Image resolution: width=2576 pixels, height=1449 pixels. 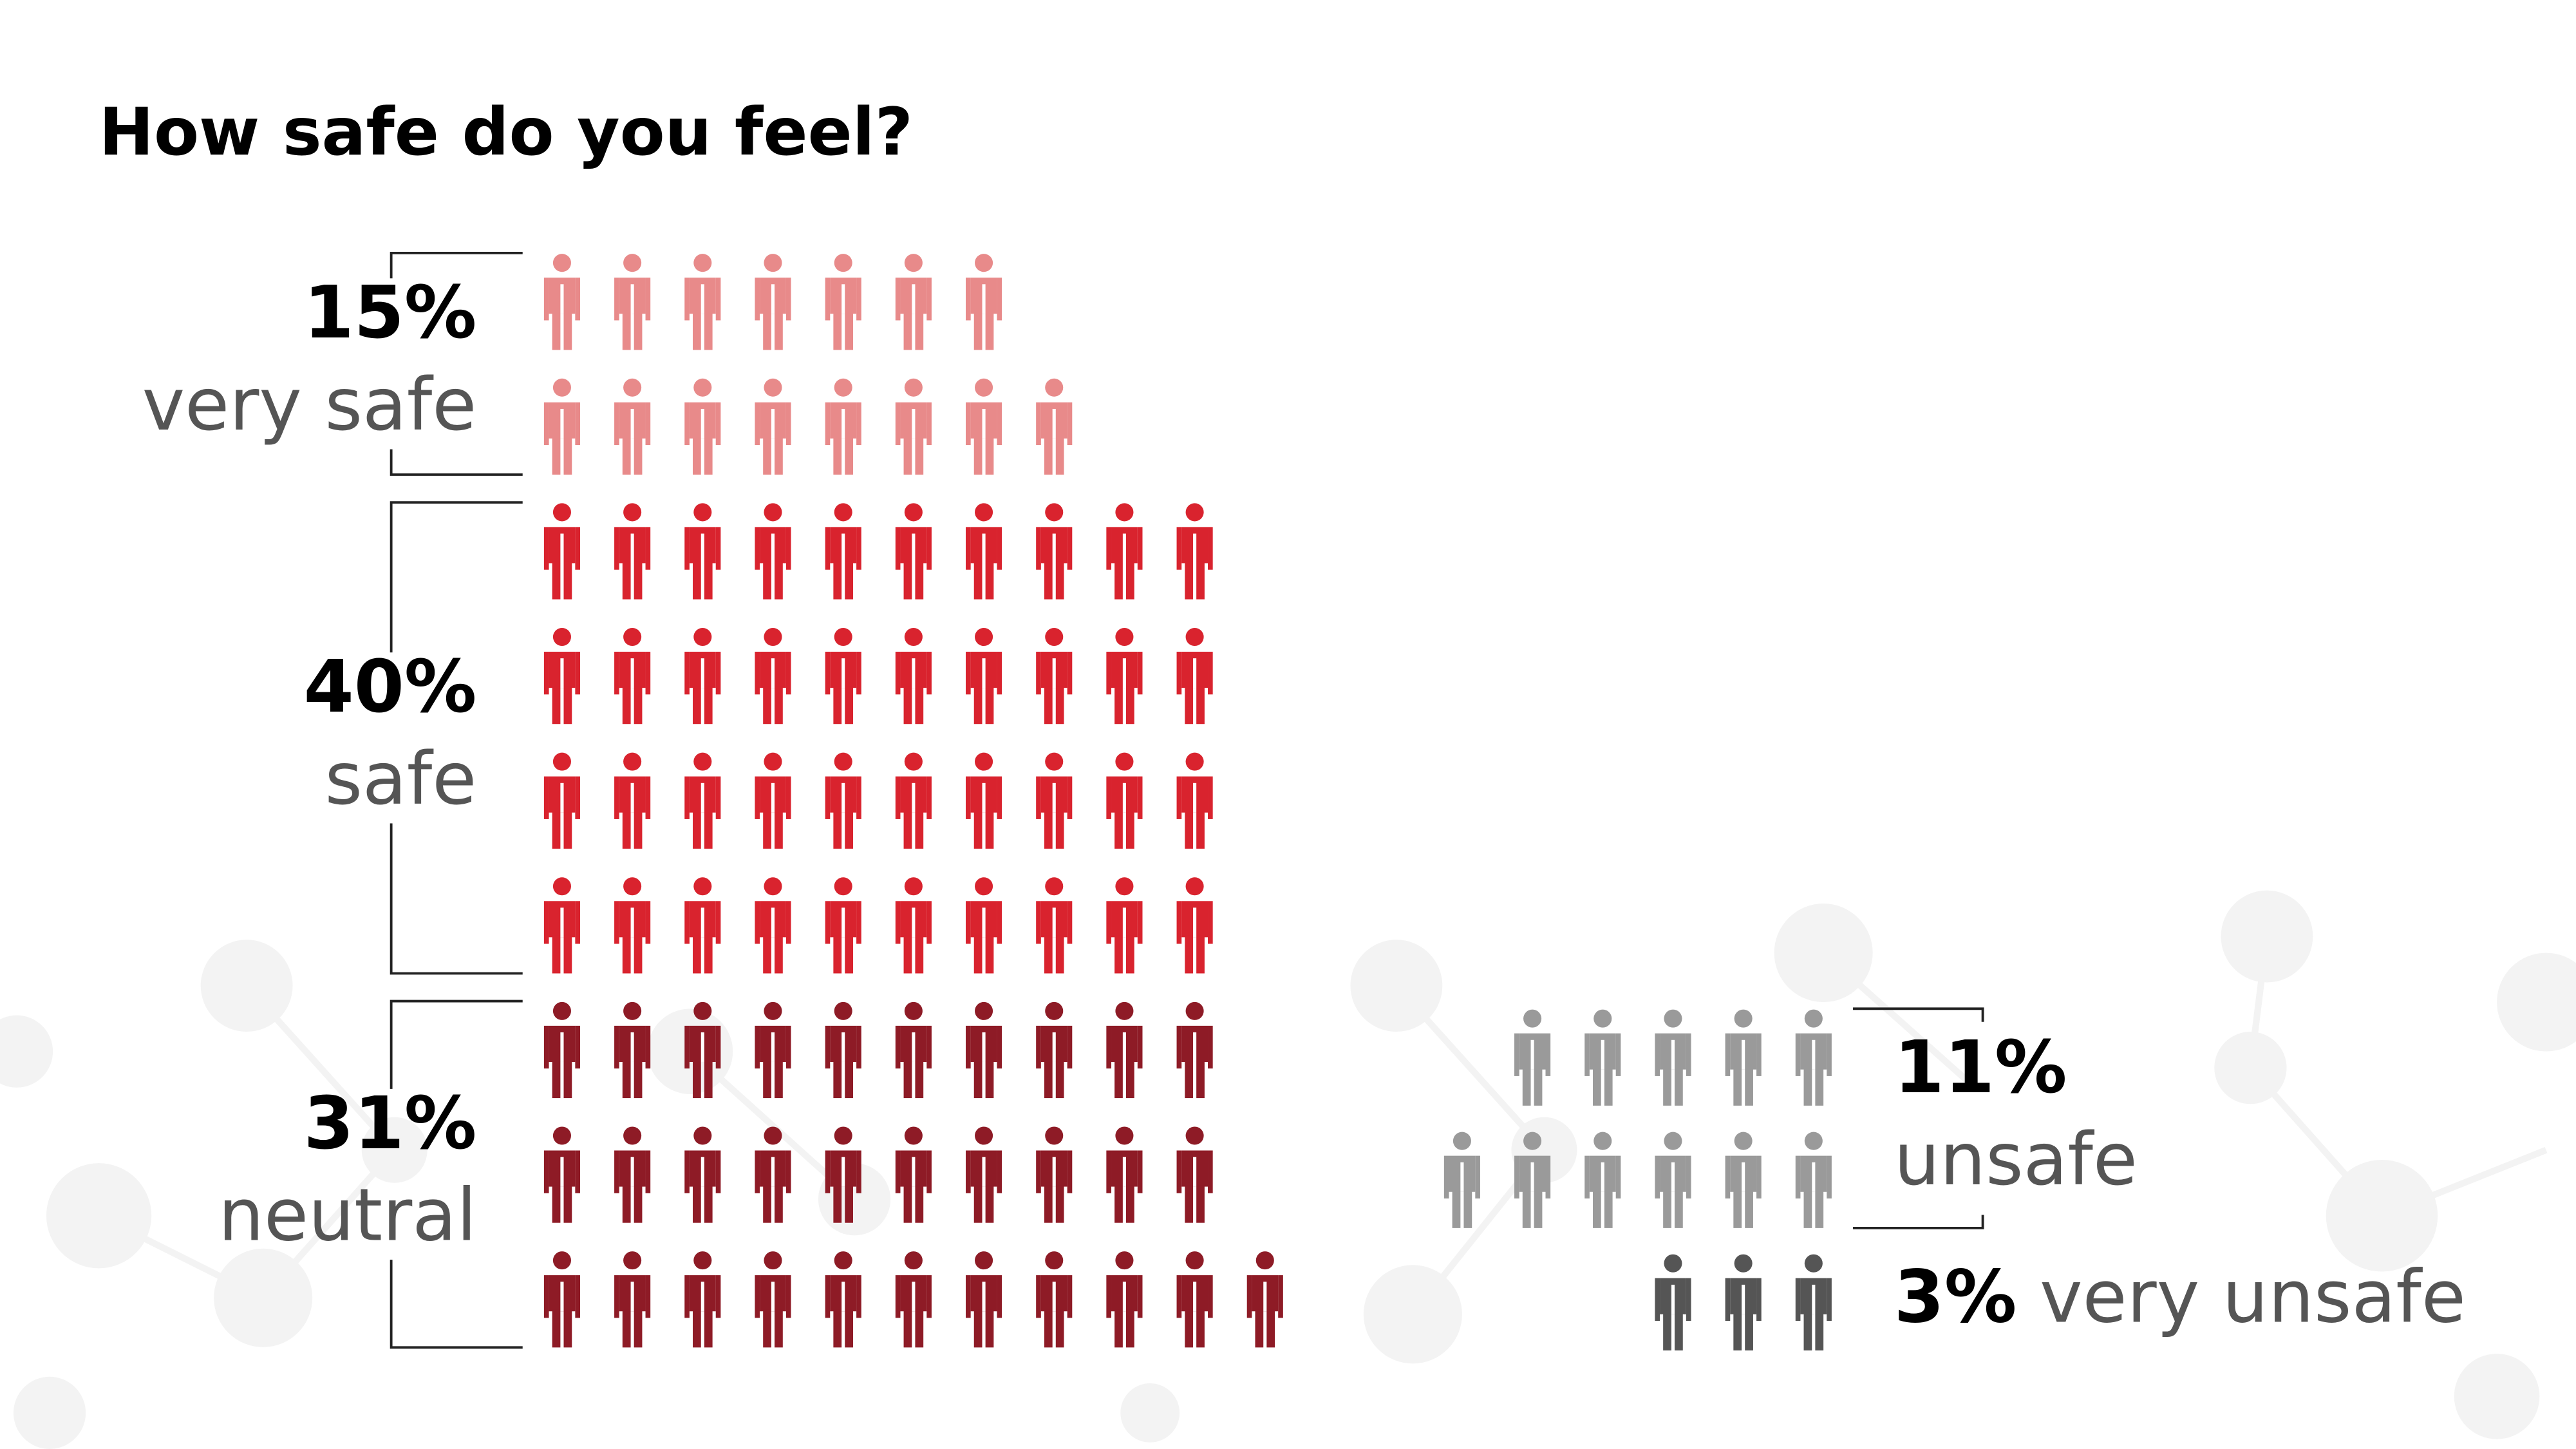 I want to click on category-label: neutral, so click(x=347, y=1216).